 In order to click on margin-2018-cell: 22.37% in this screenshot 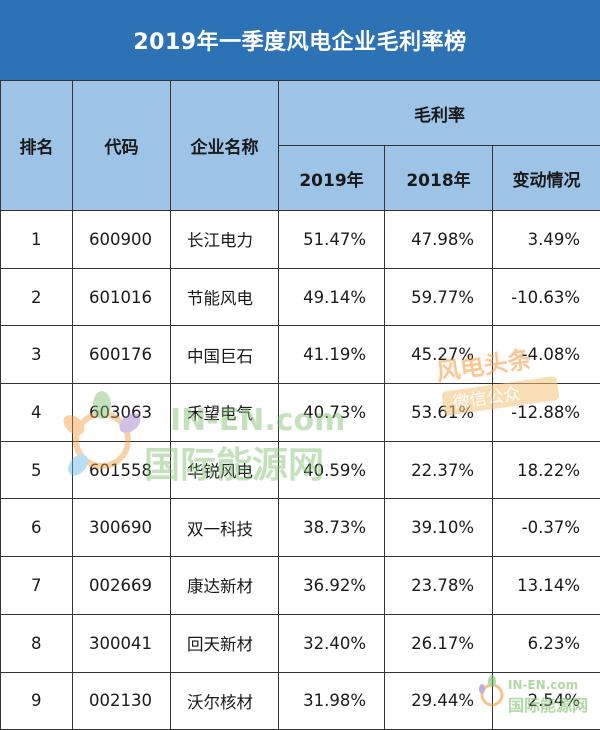, I will do `click(439, 470)`.